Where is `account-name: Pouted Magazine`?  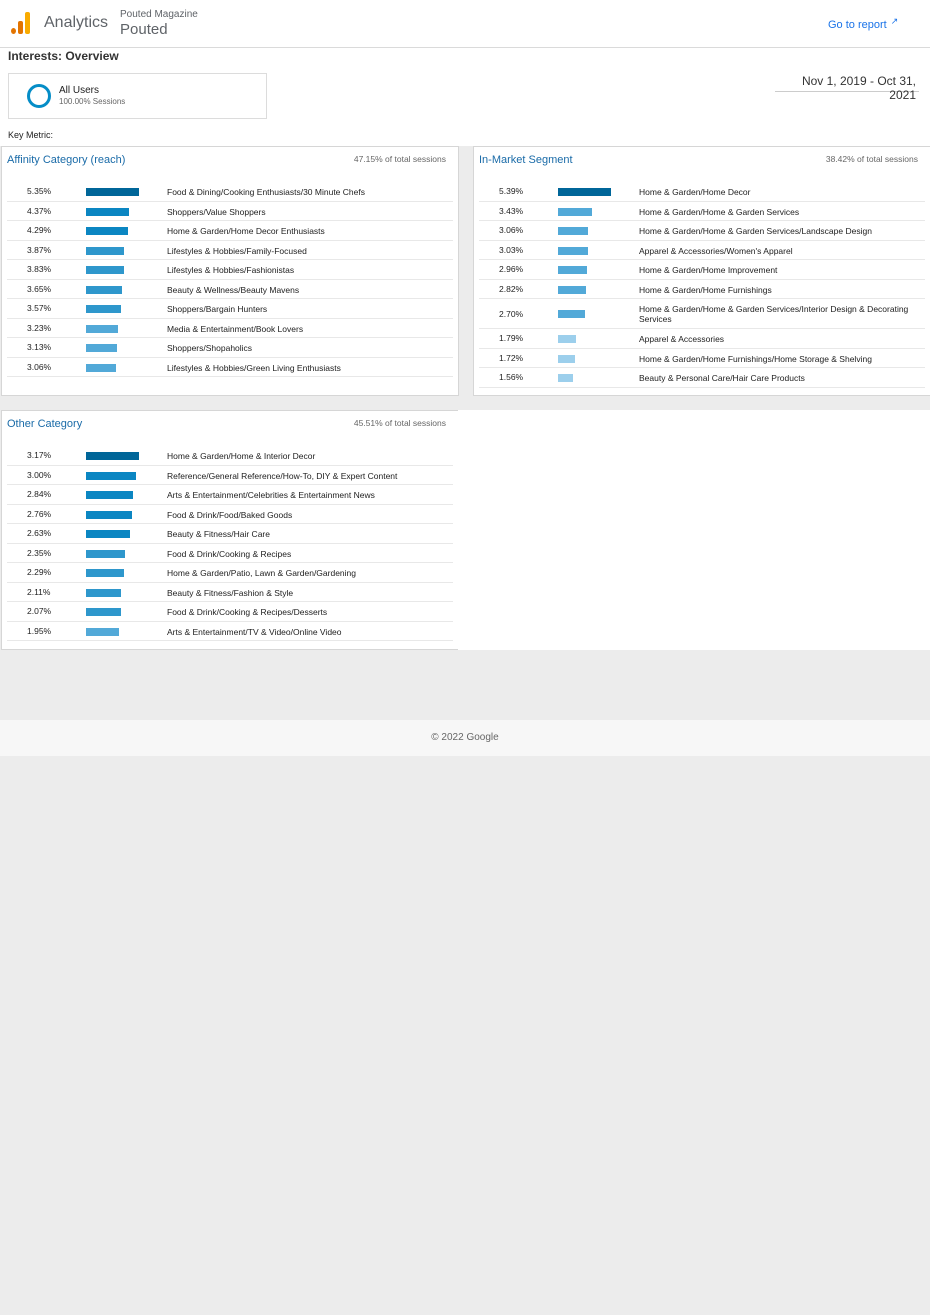
account-name: Pouted Magazine is located at coordinates (159, 14).